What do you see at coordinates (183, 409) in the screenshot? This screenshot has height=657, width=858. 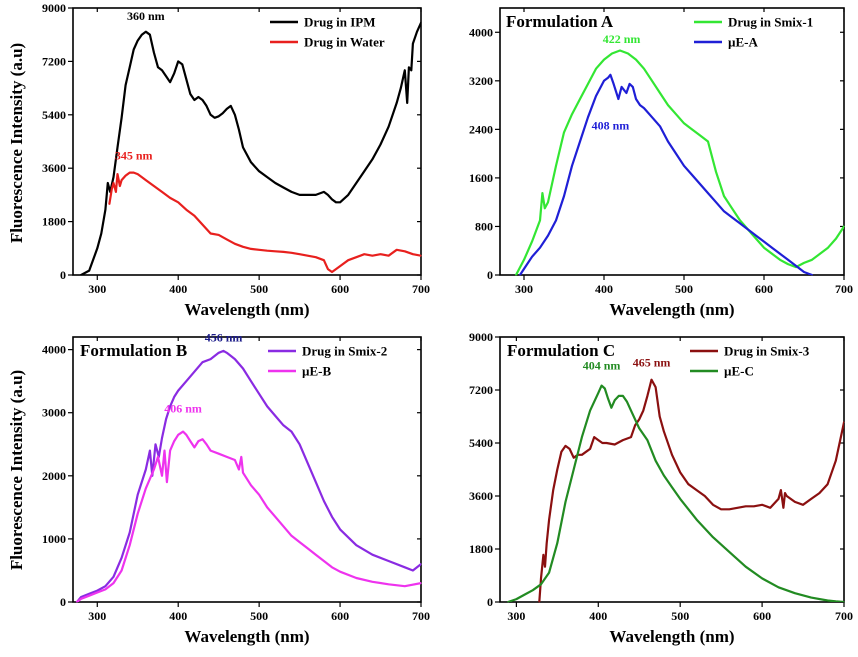 I see `peak-annotation: 406 nm` at bounding box center [183, 409].